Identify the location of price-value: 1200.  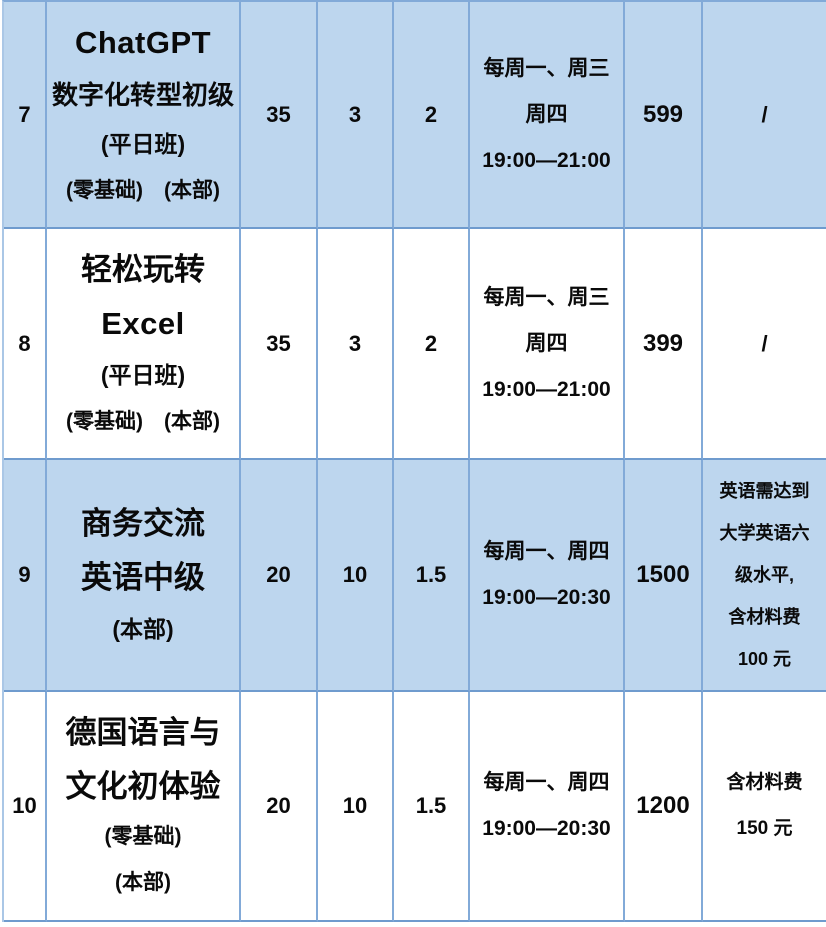
(663, 805).